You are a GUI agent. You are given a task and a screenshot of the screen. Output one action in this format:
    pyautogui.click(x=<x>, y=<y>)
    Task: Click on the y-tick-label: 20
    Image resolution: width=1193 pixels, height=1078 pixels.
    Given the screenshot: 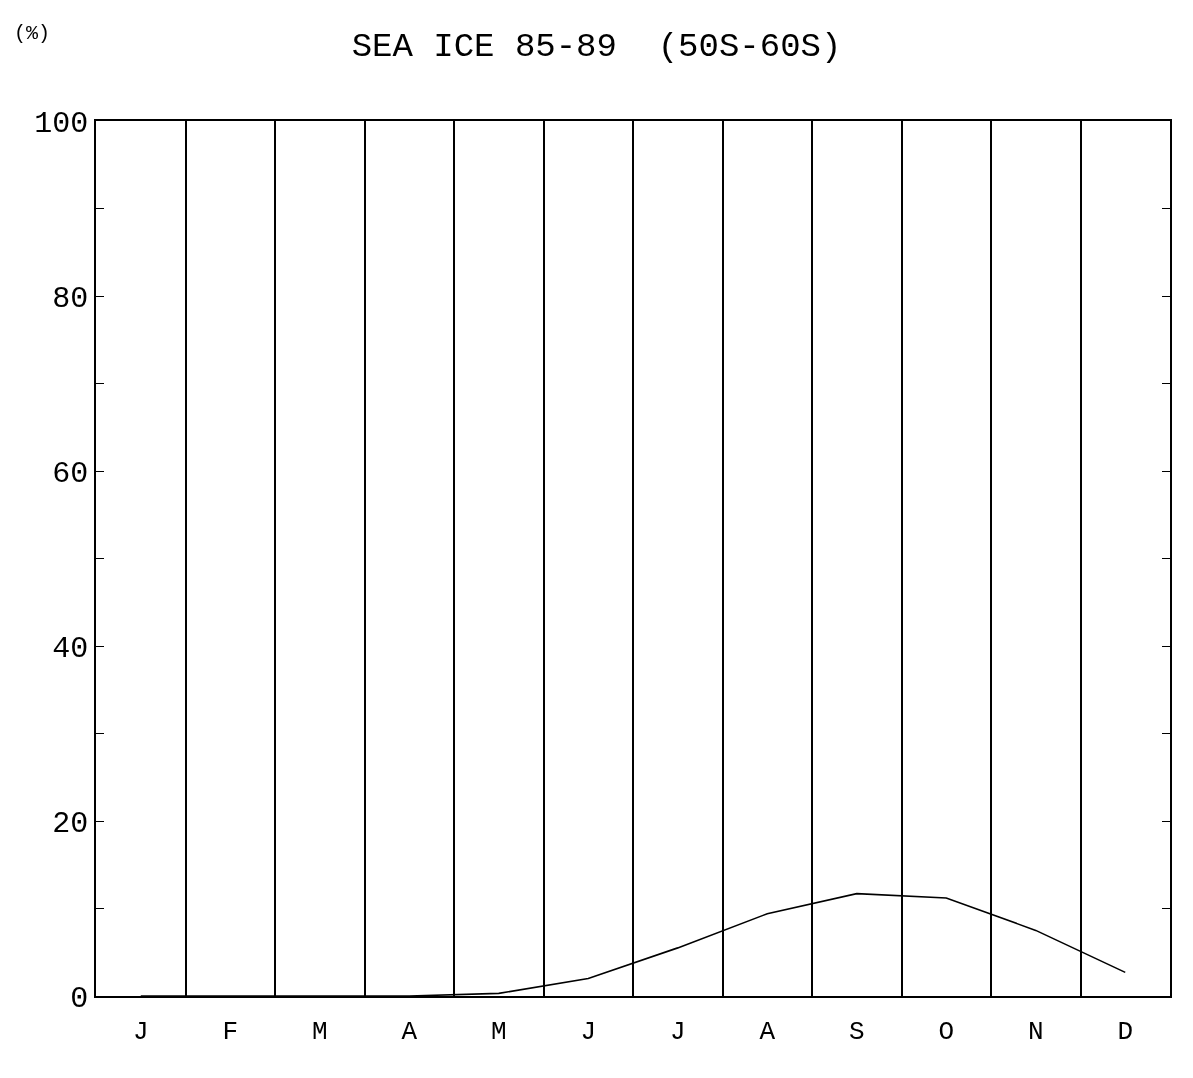 What is the action you would take?
    pyautogui.click(x=70, y=823)
    